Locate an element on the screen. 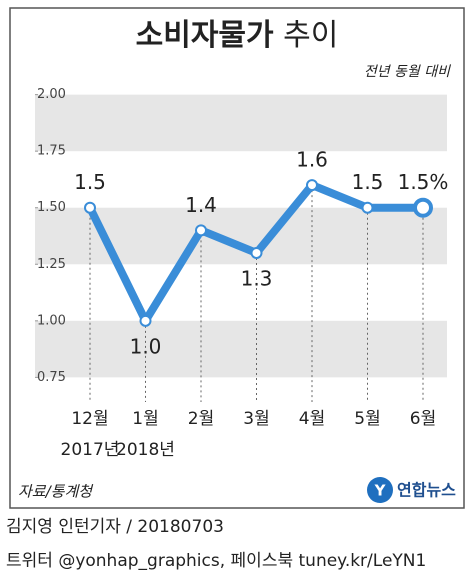 This screenshot has height=579, width=474. chart-title: 소비자물가 추이 is located at coordinates (237, 35).